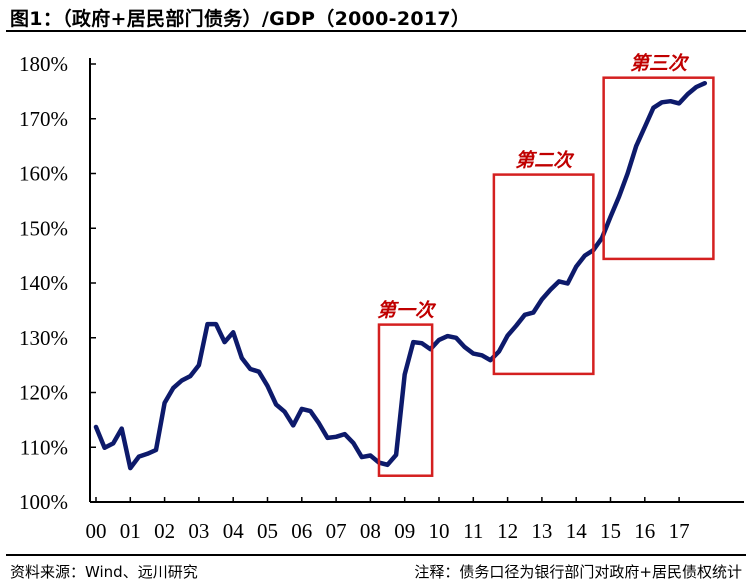 This screenshot has height=586, width=754. I want to click on y-tick-label: 150%, so click(43, 228).